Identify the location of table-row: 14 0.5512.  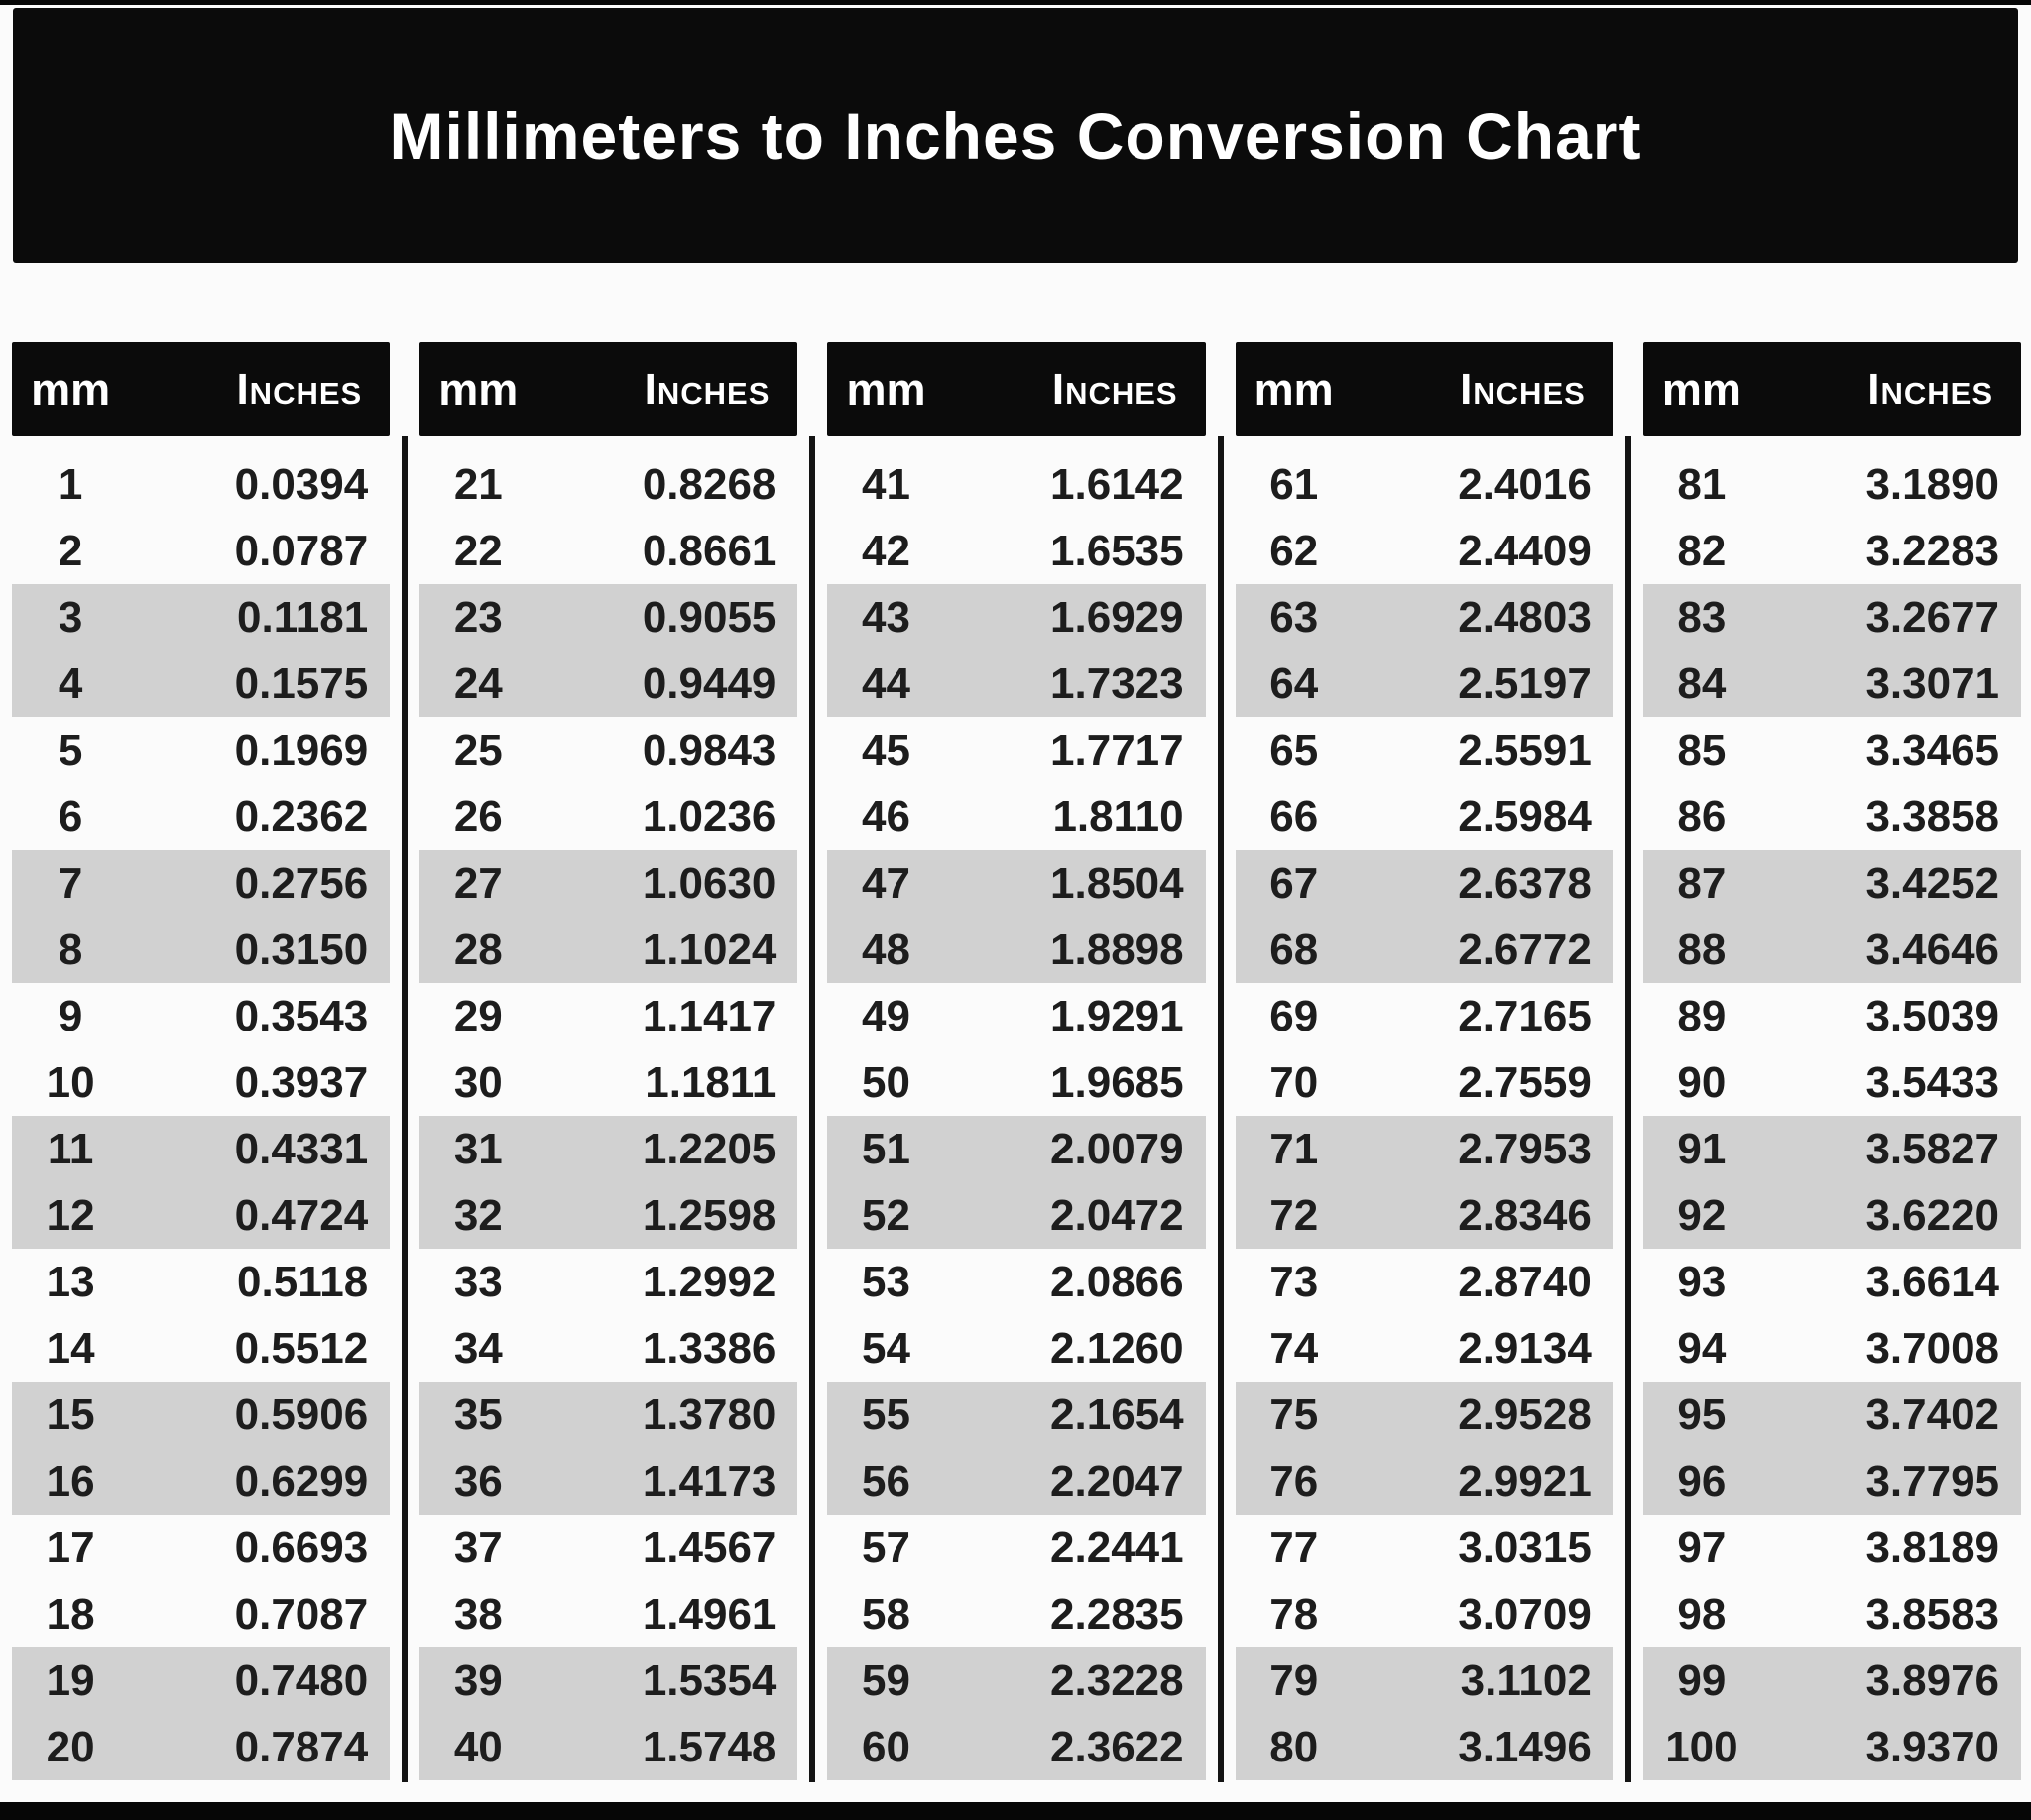
(201, 1348).